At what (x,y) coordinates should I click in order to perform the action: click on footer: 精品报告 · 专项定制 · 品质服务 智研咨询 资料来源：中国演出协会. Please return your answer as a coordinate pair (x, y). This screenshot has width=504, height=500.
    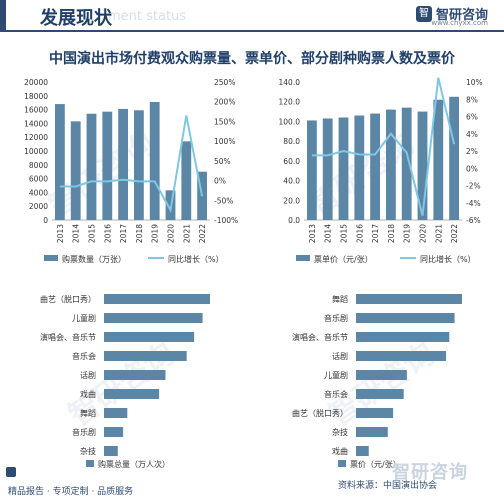
    Looking at the image, I should click on (252, 481).